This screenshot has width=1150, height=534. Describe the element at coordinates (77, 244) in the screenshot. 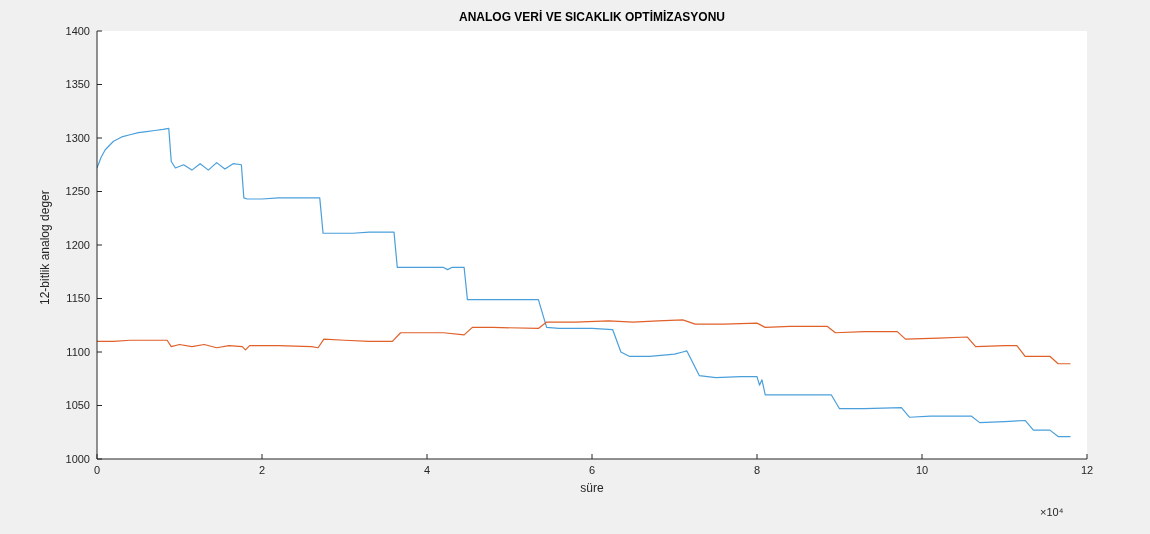

I see `y-tick-label: 1200` at that location.